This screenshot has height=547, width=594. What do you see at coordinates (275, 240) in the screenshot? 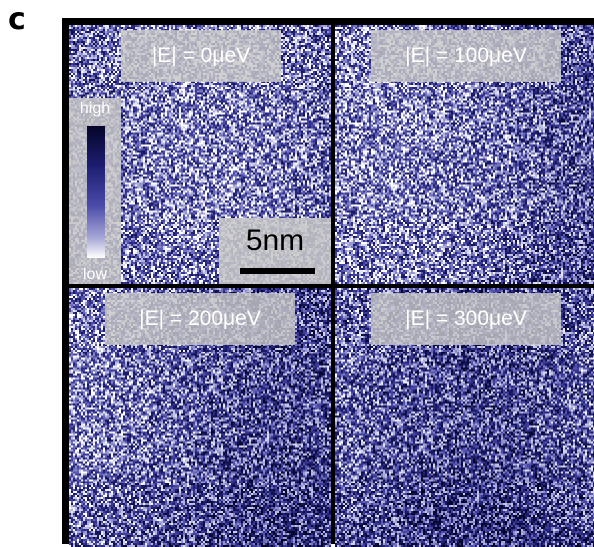
I see `scale-bar-label: 5nm` at bounding box center [275, 240].